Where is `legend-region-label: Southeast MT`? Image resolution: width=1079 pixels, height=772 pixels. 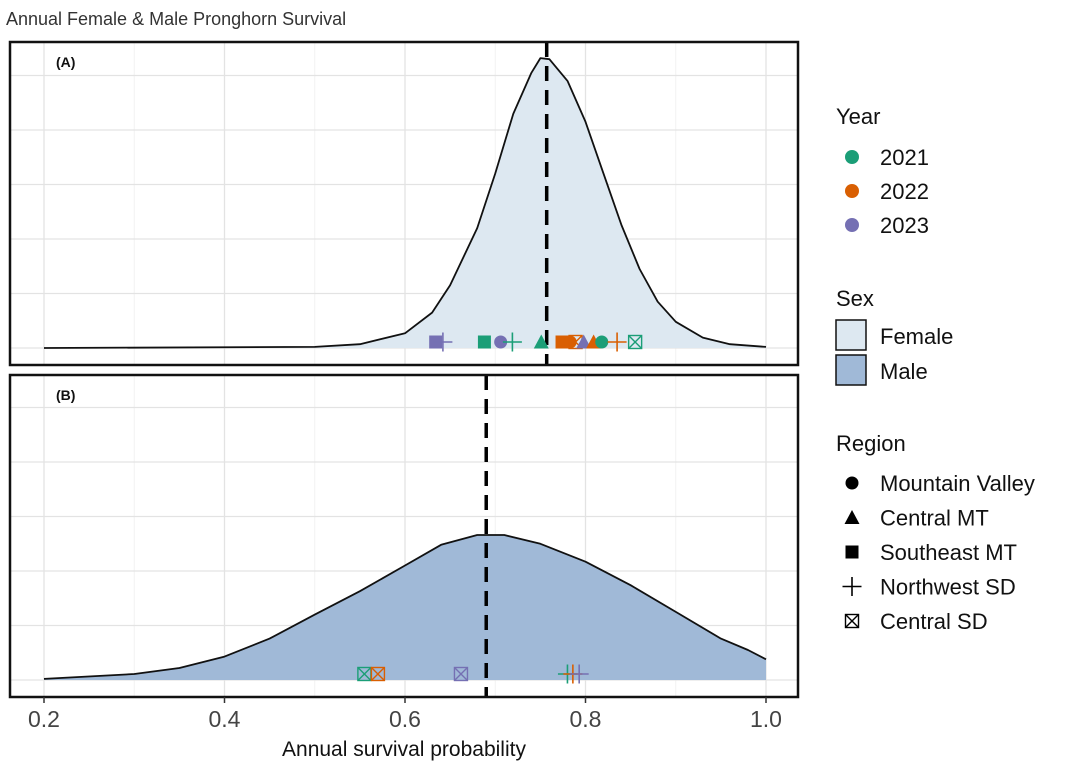
legend-region-label: Southeast MT is located at coordinates (948, 552).